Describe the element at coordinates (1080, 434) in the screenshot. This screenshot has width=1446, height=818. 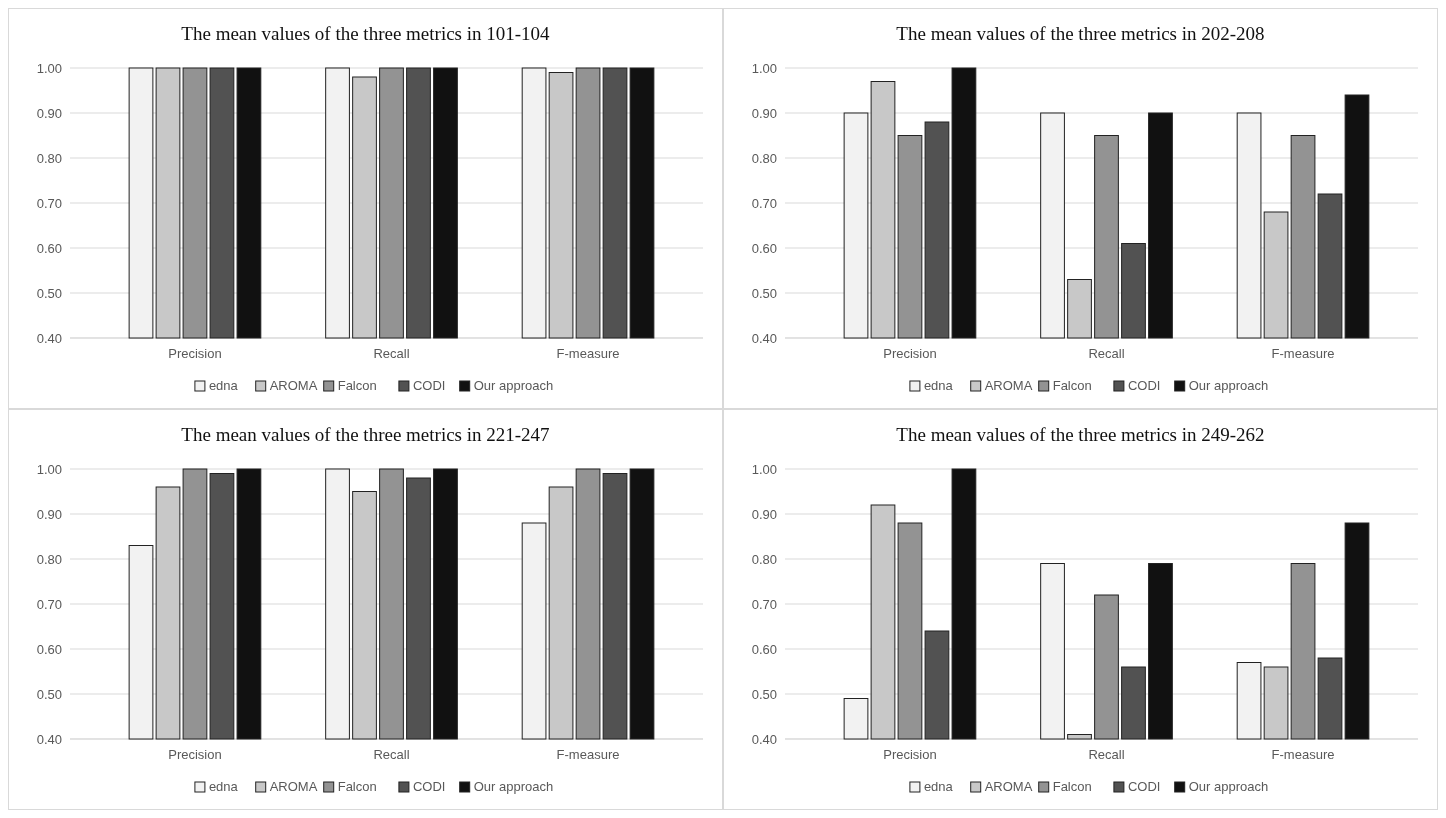
I see `chart-title: The mean values of the three metrics in 249-262` at that location.